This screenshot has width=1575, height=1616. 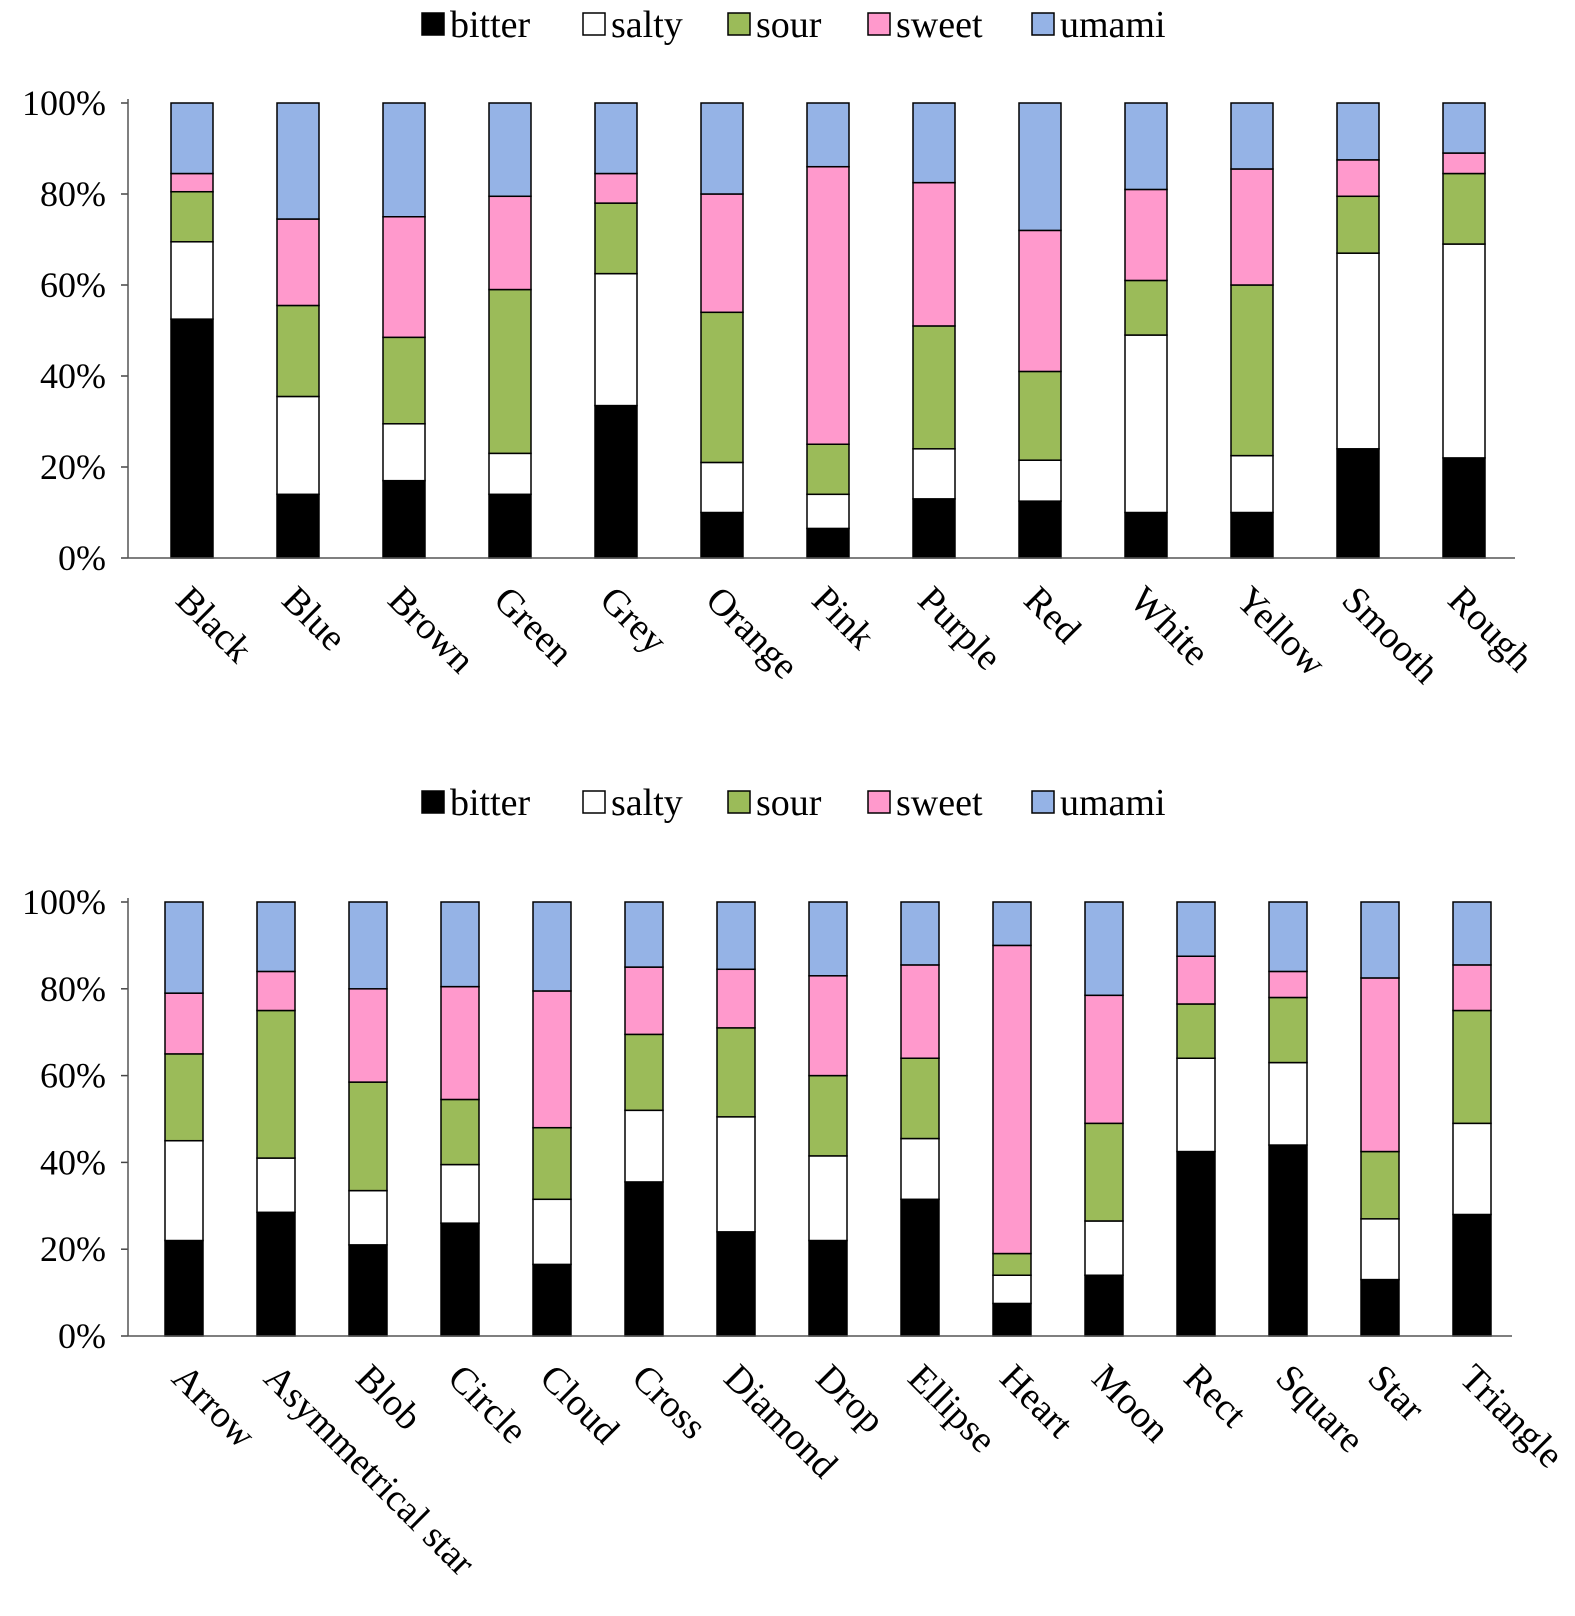 What do you see at coordinates (1169, 626) in the screenshot?
I see `x-tick-label-white: White` at bounding box center [1169, 626].